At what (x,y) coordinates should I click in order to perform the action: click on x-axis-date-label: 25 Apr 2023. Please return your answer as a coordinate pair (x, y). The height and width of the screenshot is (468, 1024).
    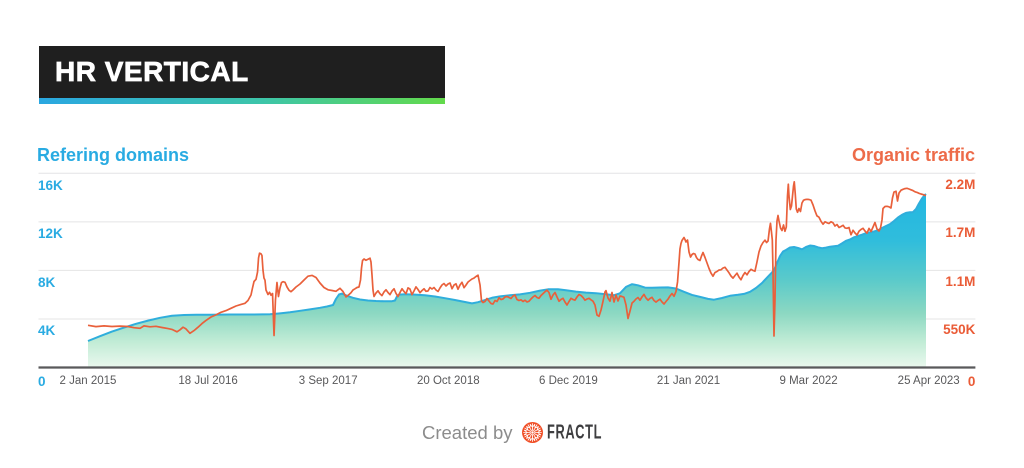
    Looking at the image, I should click on (928, 381).